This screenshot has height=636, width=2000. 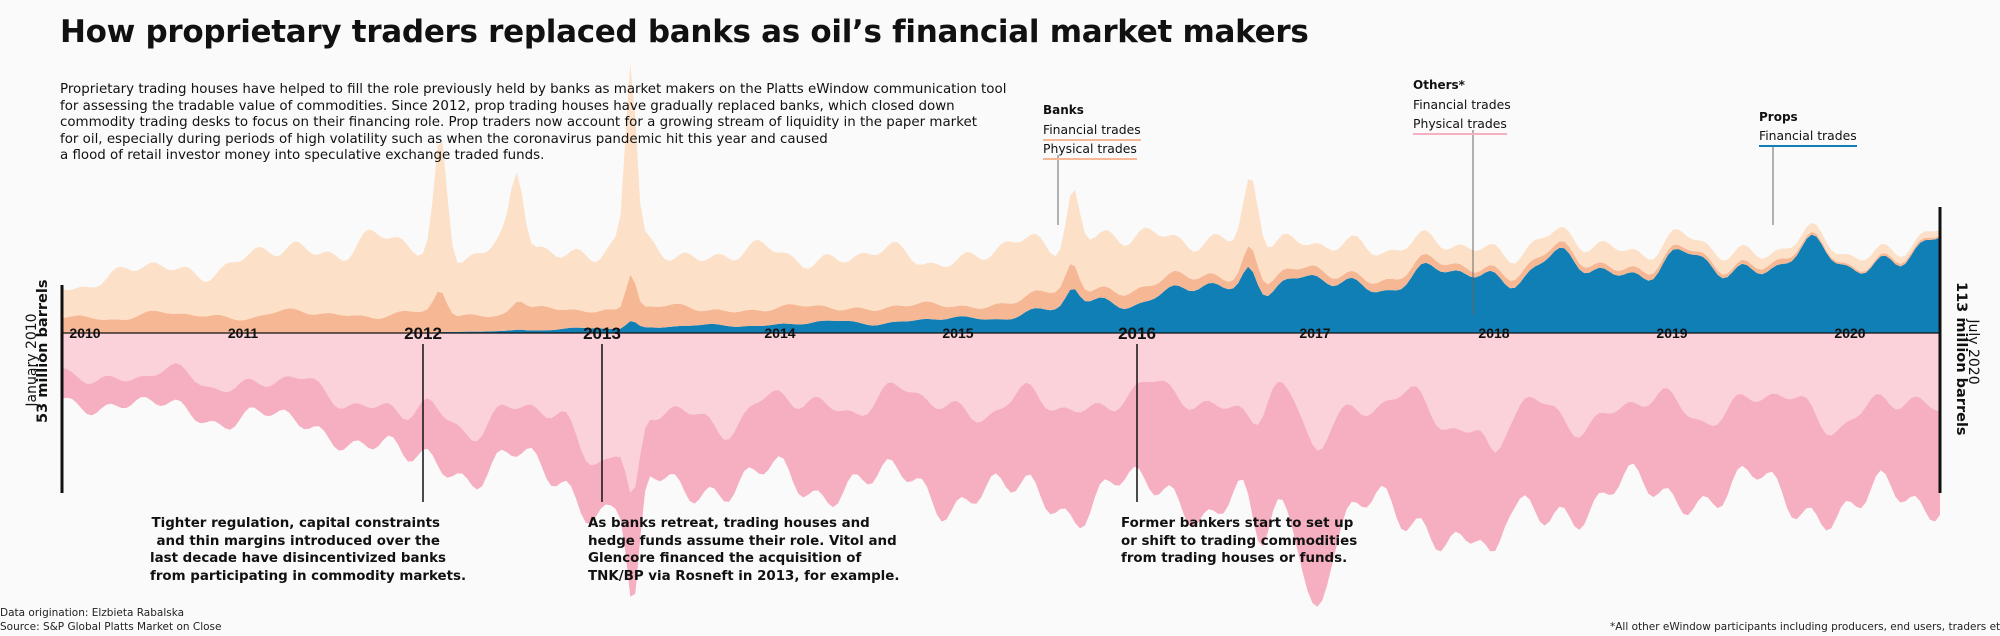 I want to click on annotation-line: or shift to trading commodities, so click(x=1239, y=541).